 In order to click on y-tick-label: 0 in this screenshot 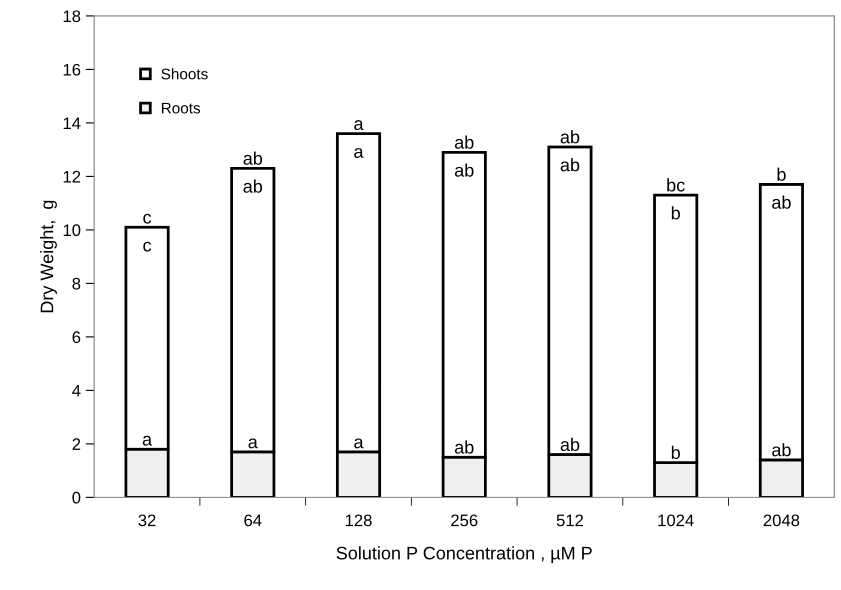, I will do `click(76, 498)`.